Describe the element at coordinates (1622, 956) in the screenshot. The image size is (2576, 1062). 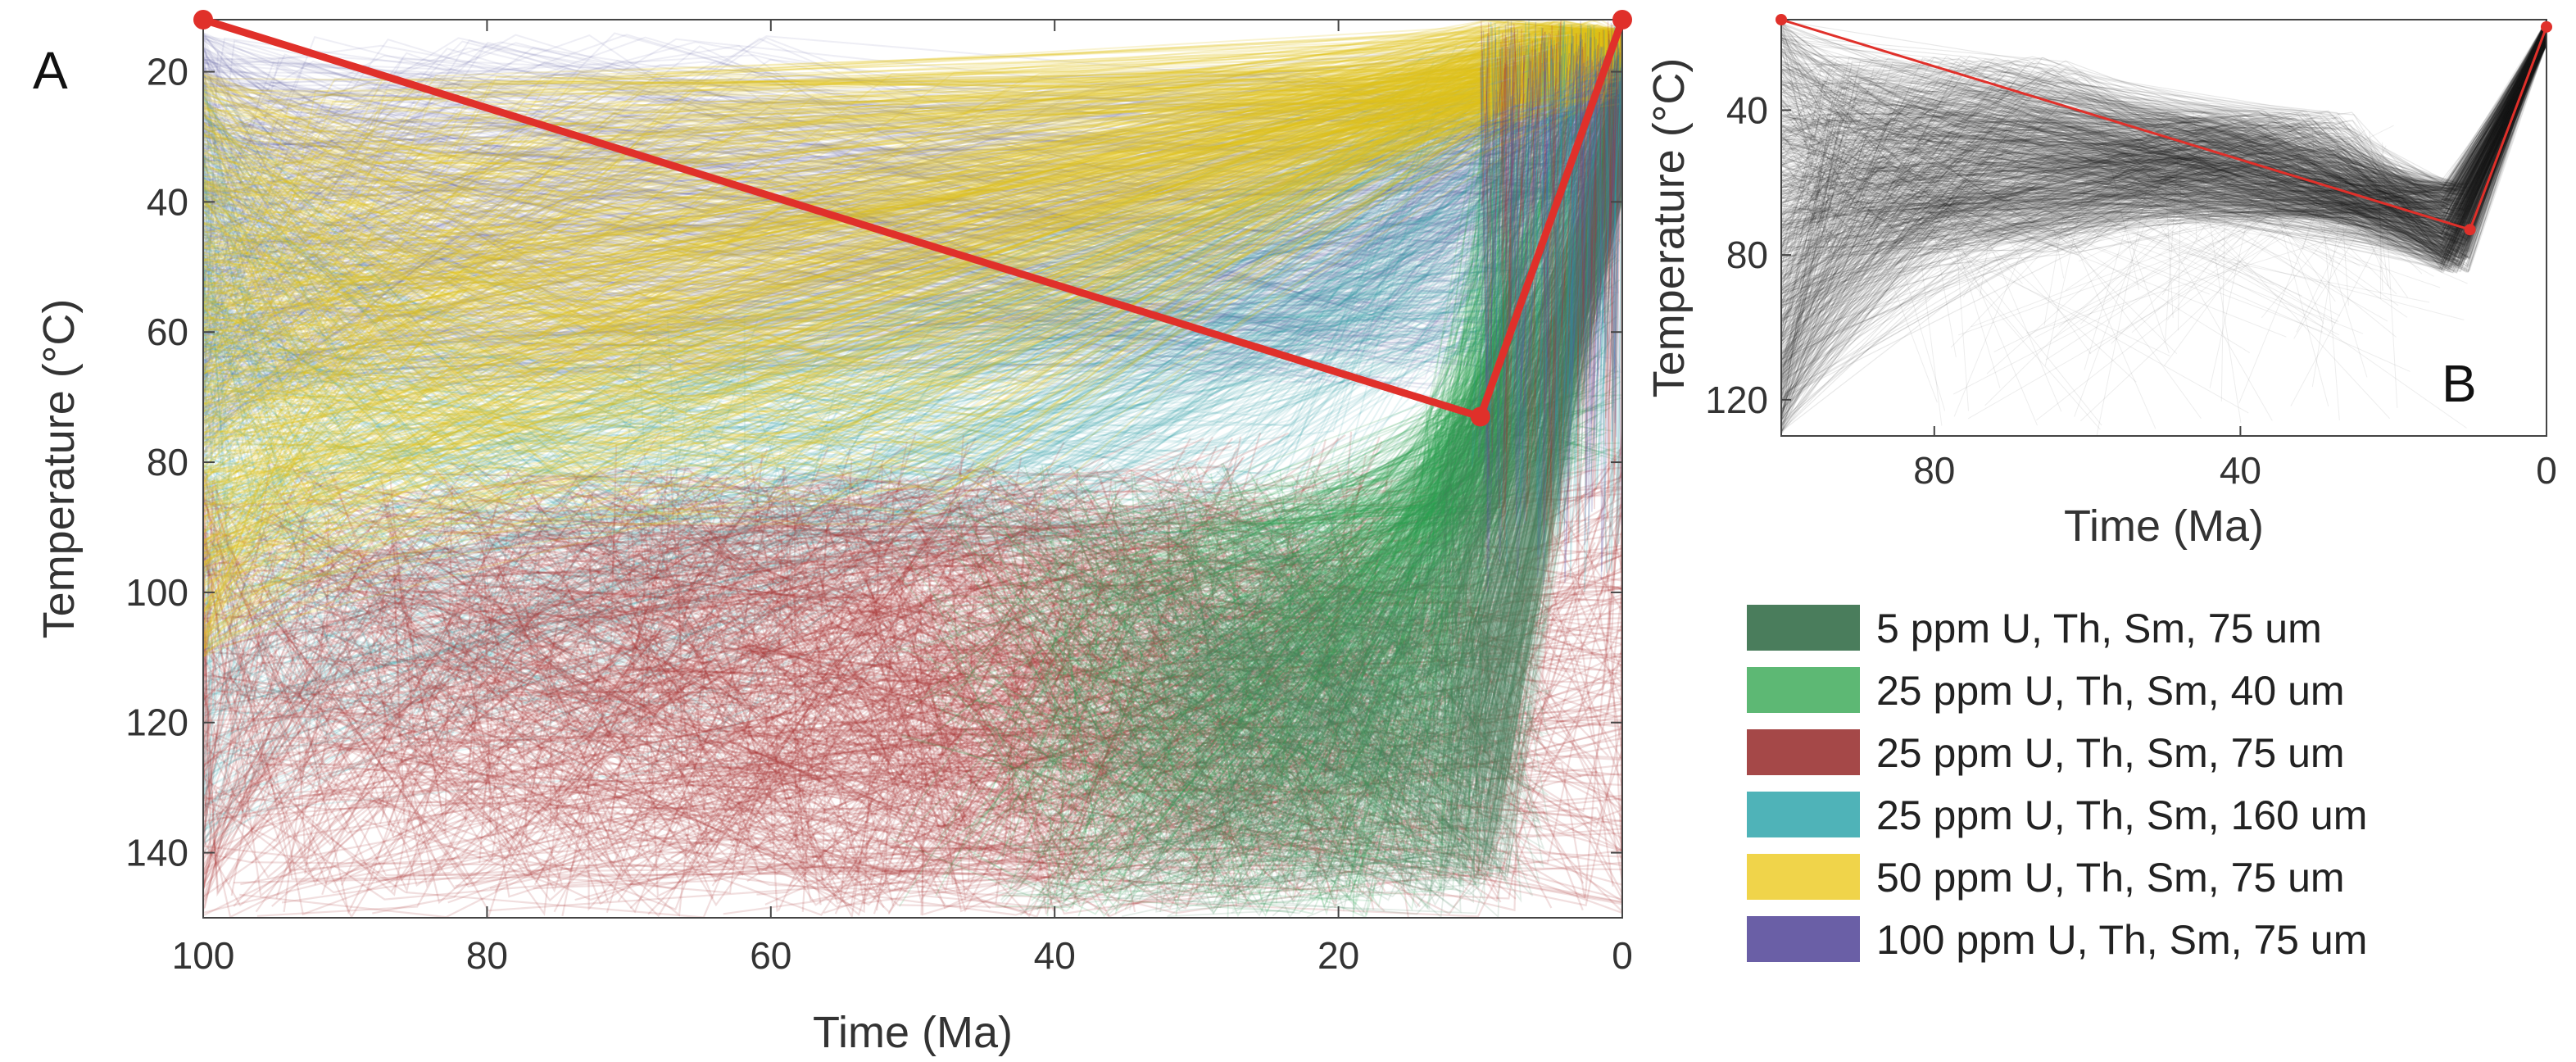
I see `x-tick-label: 0` at that location.